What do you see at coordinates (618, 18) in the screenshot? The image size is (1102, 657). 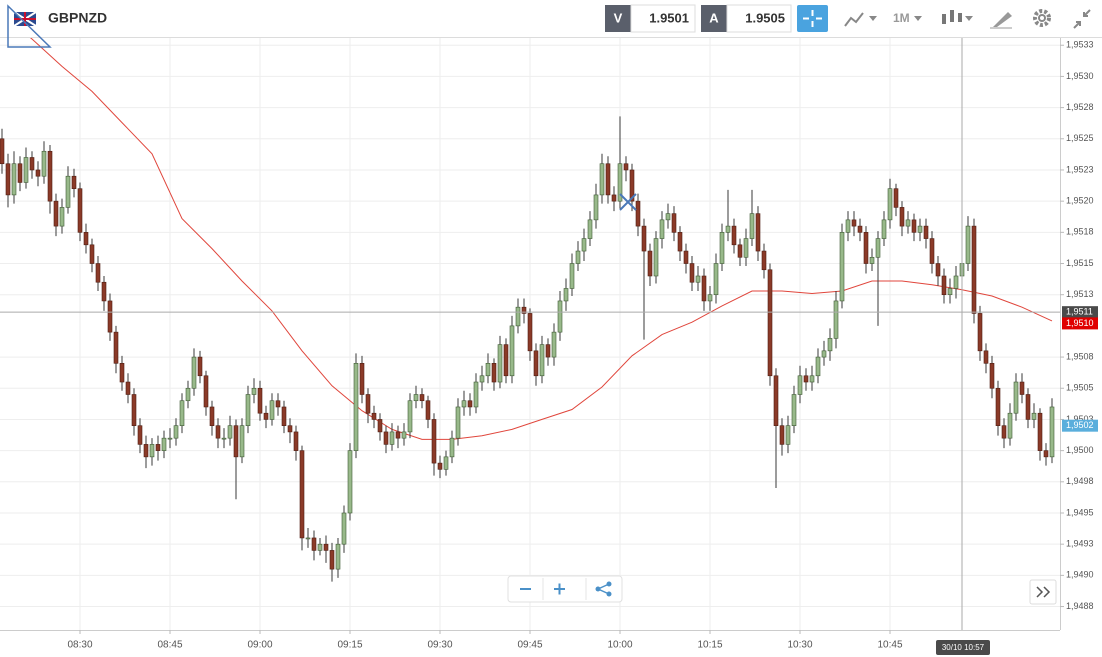 I see `bid-button` at bounding box center [618, 18].